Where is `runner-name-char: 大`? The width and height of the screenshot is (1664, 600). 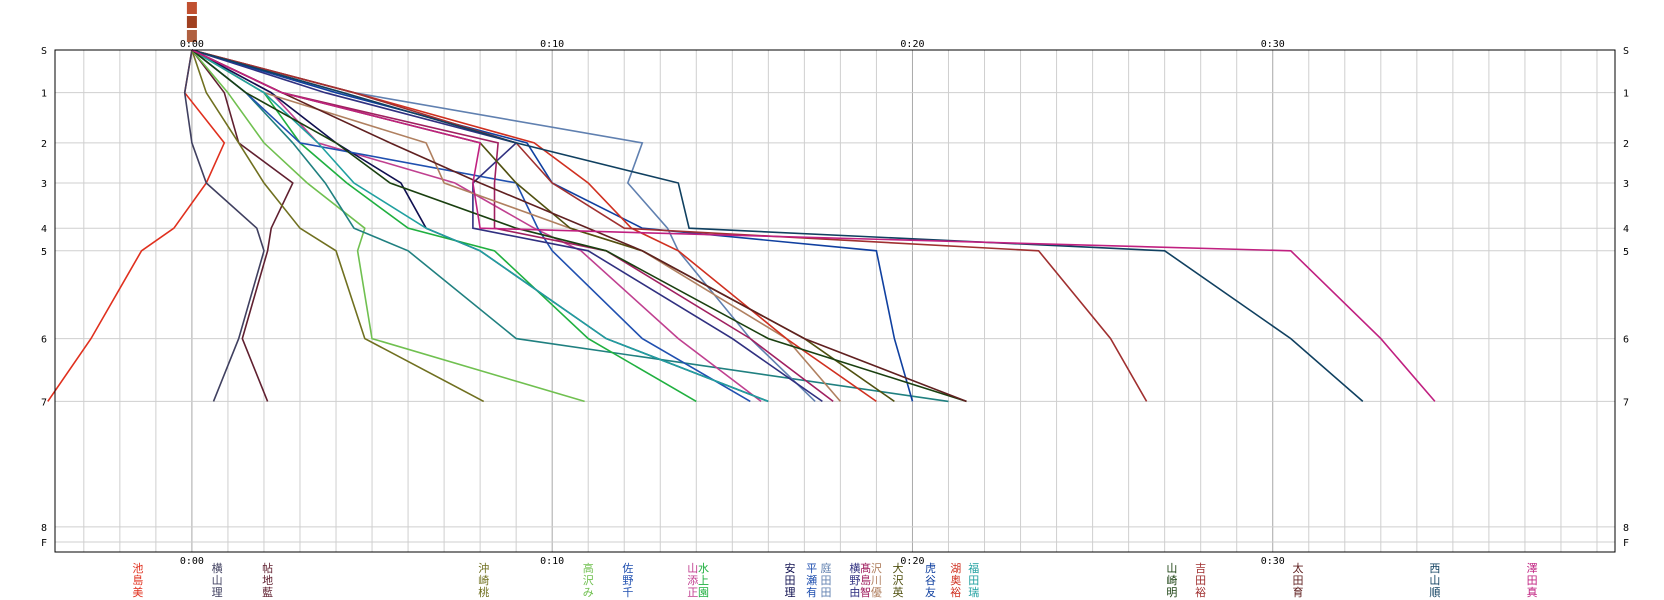 runner-name-char: 大 is located at coordinates (898, 568).